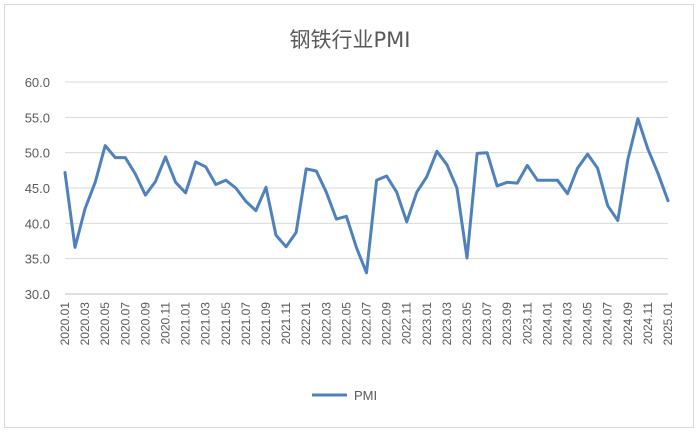  Describe the element at coordinates (85, 324) in the screenshot. I see `x-tick-label: 2020.03` at that location.